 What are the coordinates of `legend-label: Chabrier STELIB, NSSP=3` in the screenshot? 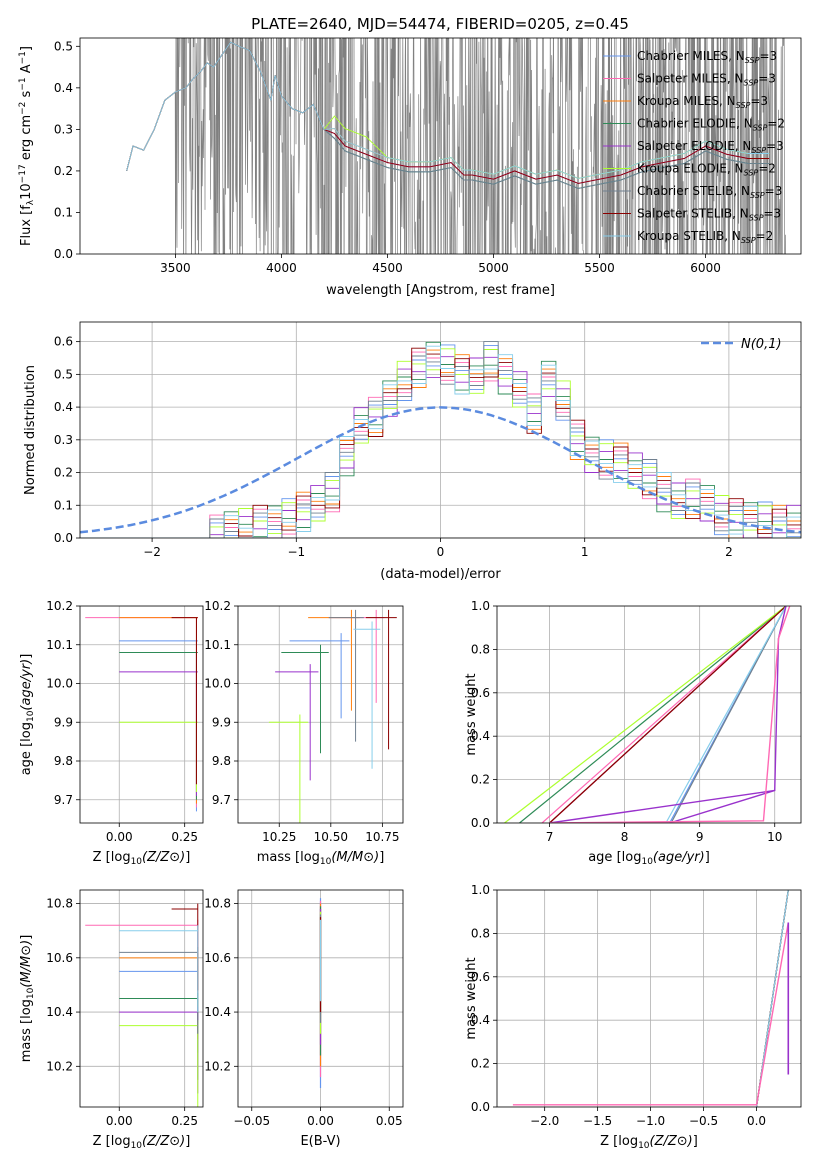 It's located at (709, 192).